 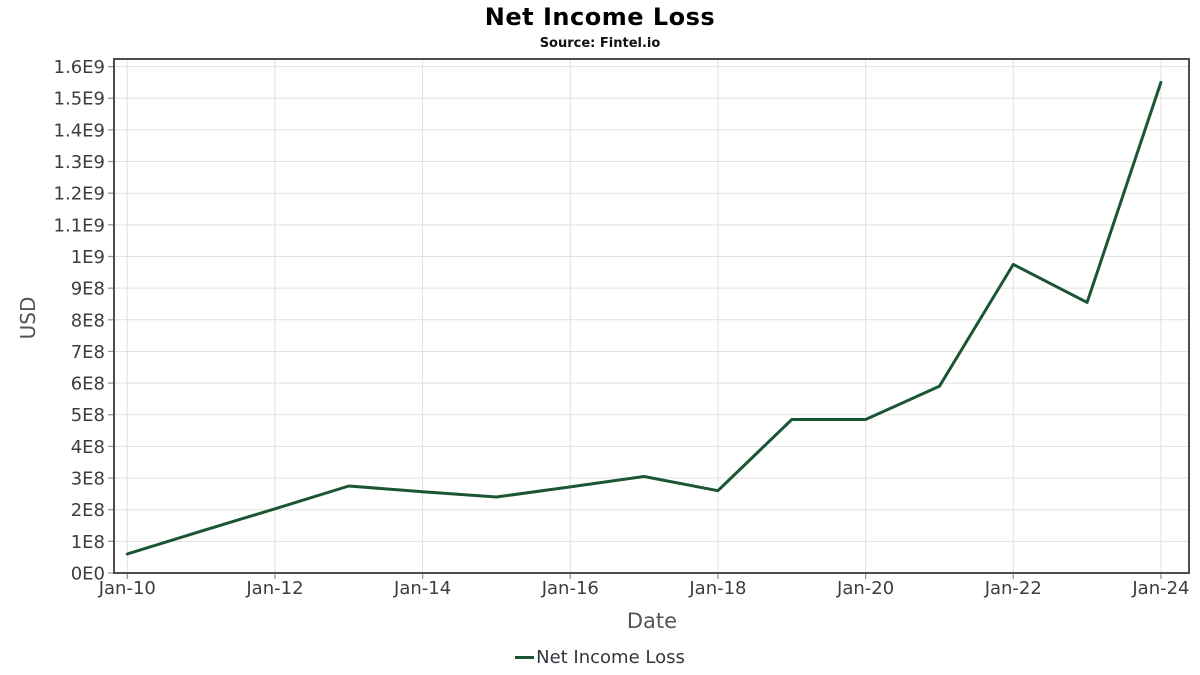 I want to click on y-tick-label: 1.6E9, so click(x=79, y=67).